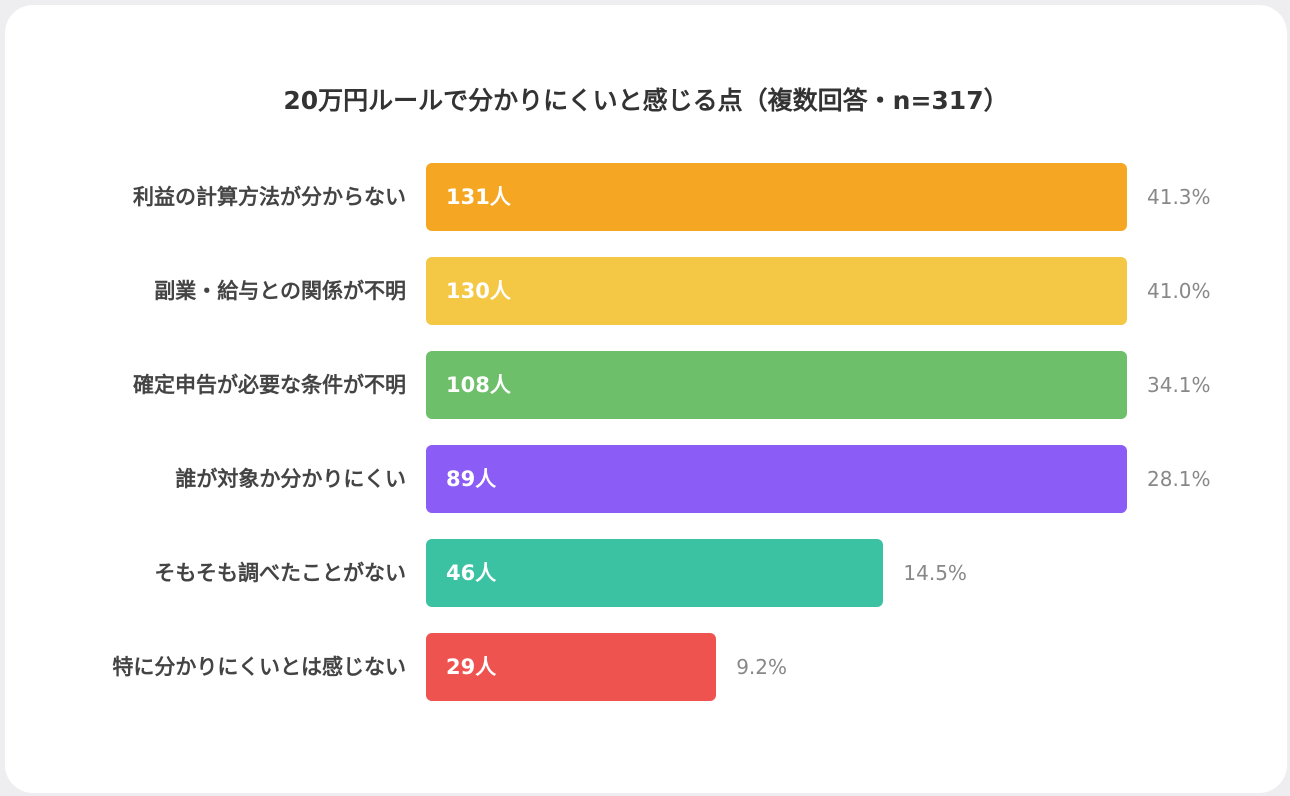  I want to click on bar-row: 誰が対象か分かりにくい 89人 28.1%, so click(646, 479).